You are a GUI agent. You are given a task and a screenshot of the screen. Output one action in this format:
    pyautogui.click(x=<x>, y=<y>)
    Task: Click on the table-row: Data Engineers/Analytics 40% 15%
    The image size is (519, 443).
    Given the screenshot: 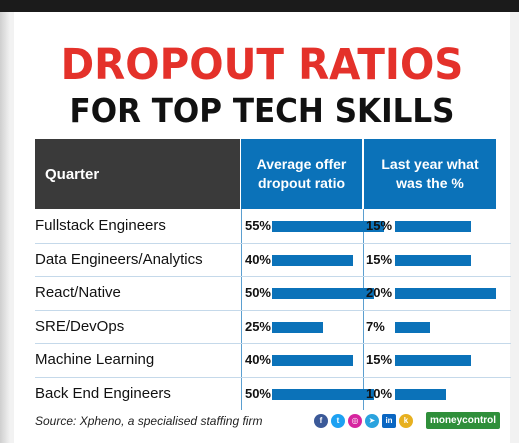 What is the action you would take?
    pyautogui.click(x=262, y=259)
    